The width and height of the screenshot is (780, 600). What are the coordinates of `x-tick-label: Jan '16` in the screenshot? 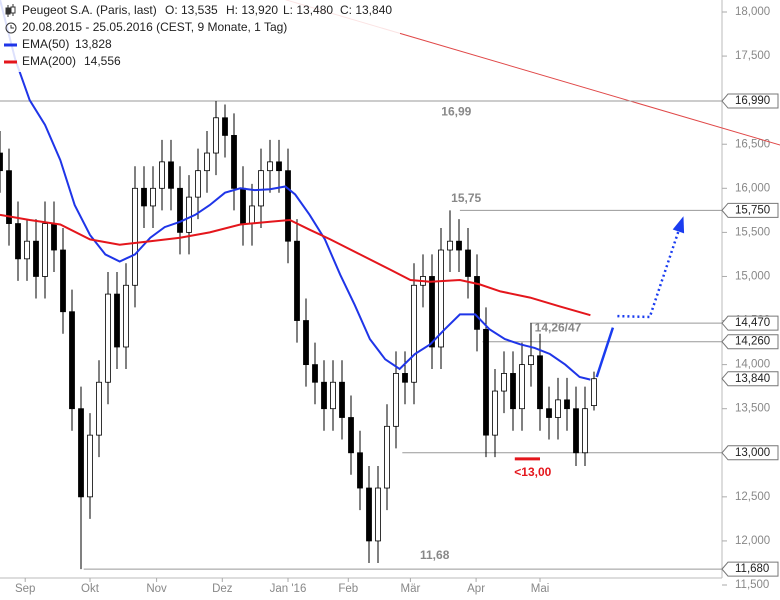 It's located at (288, 589).